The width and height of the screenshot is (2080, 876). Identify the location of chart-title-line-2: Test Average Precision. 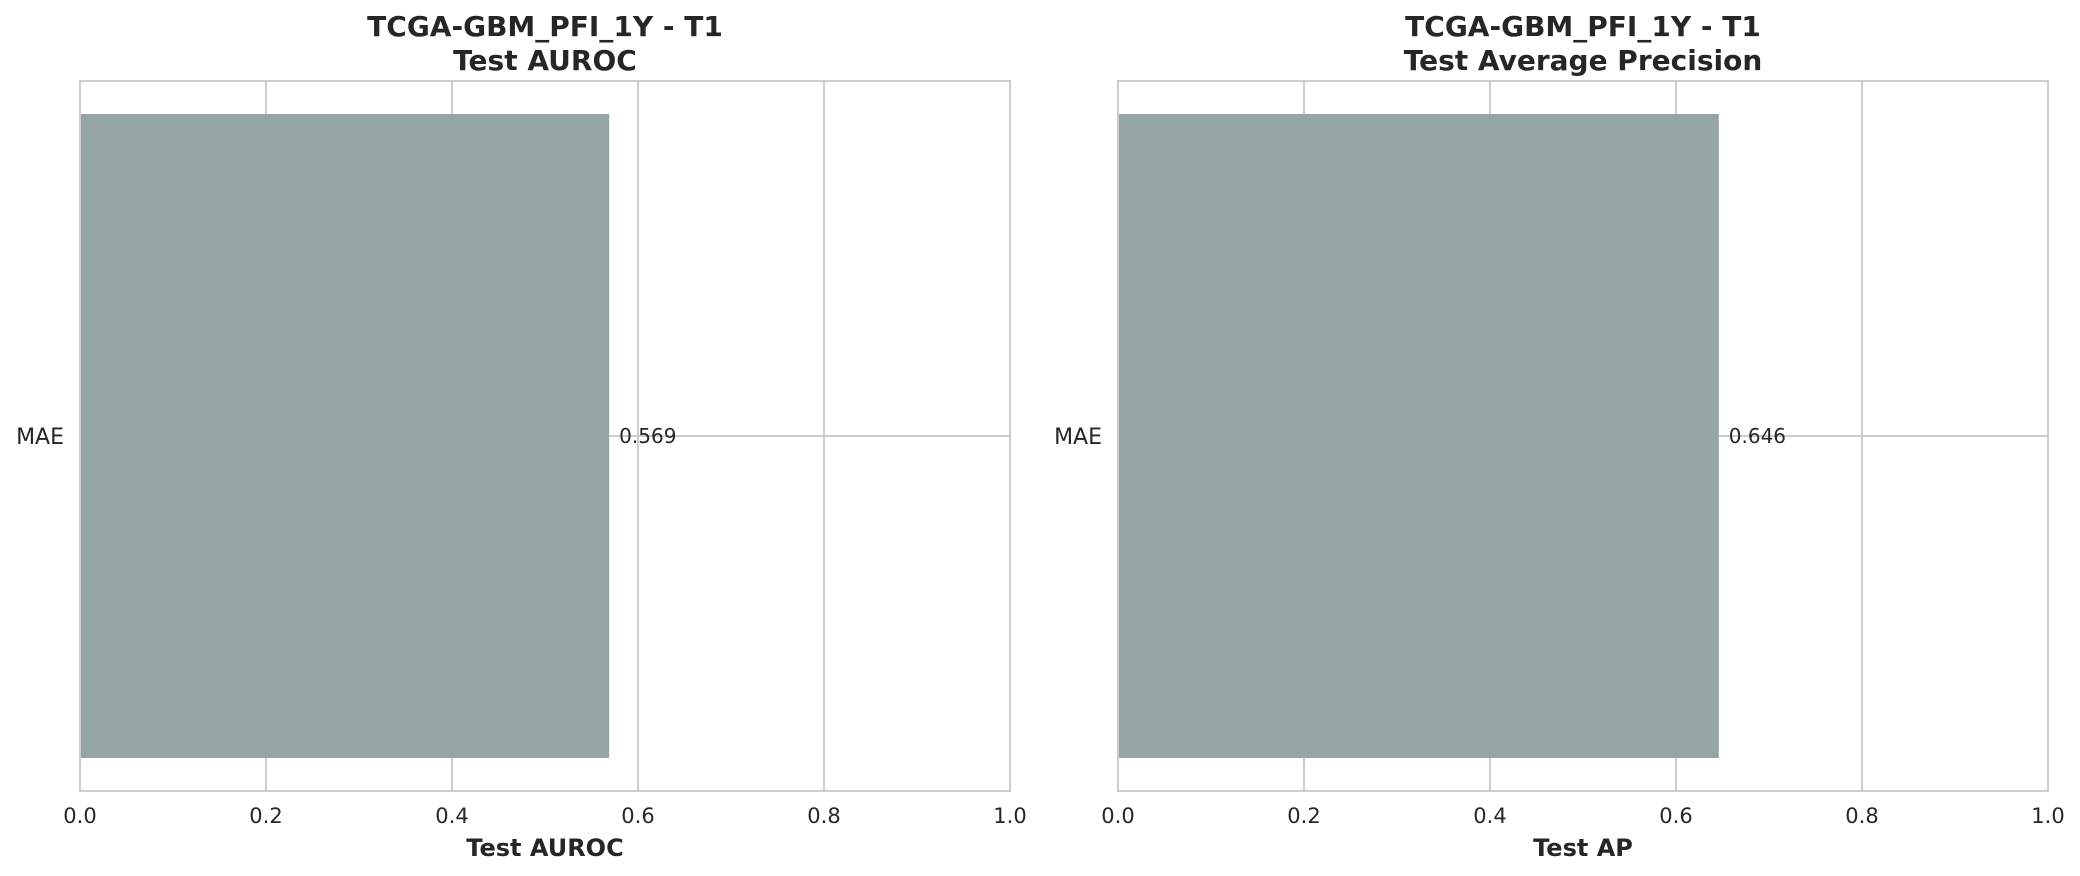
(1583, 60).